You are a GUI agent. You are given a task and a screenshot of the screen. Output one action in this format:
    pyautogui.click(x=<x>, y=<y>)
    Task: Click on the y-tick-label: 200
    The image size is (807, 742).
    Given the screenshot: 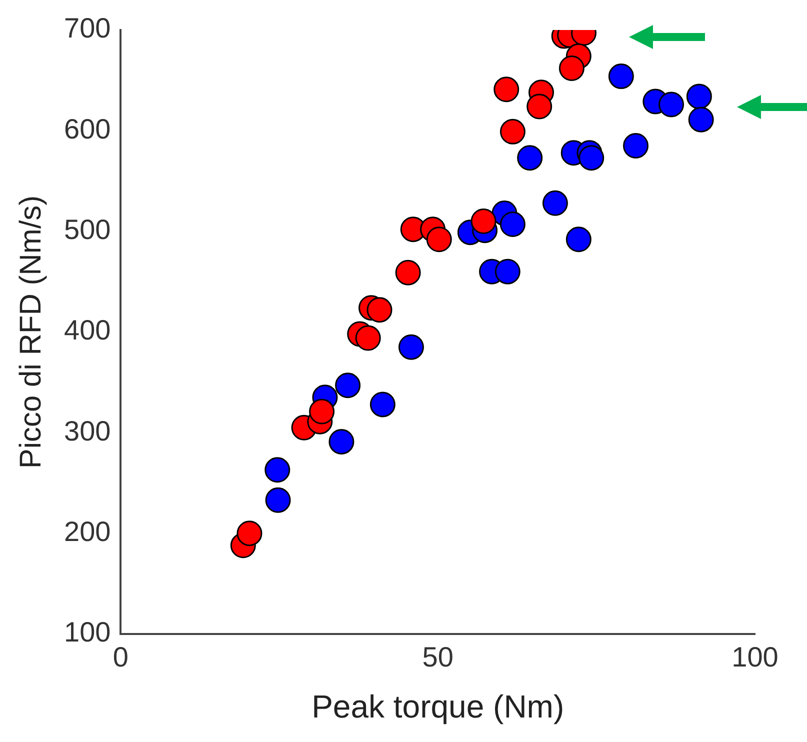 What is the action you would take?
    pyautogui.click(x=87, y=532)
    